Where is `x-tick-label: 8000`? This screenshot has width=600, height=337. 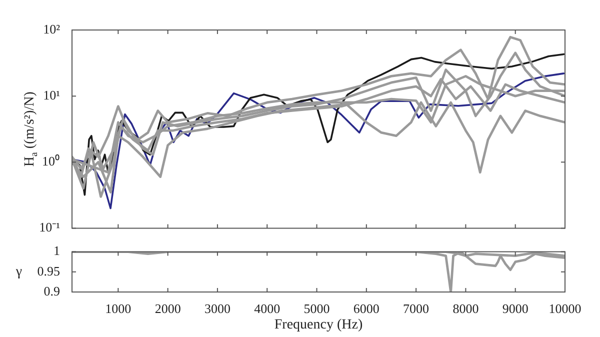
x-tick-label: 8000 is located at coordinates (465, 308).